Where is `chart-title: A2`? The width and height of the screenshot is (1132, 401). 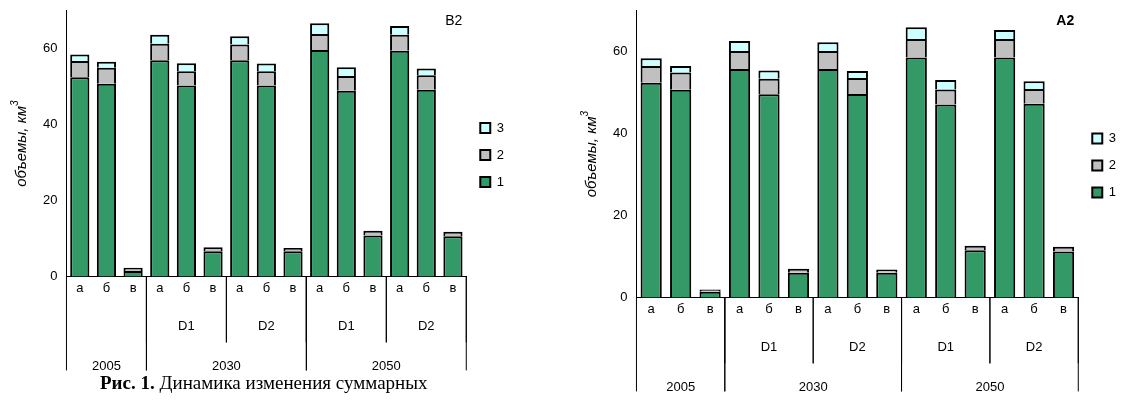 chart-title: A2 is located at coordinates (1065, 19).